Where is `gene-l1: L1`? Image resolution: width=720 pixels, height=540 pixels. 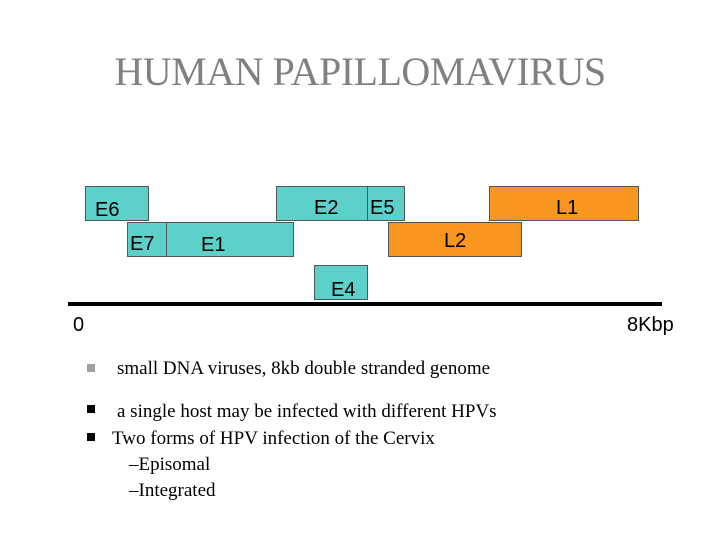 gene-l1: L1 is located at coordinates (564, 203).